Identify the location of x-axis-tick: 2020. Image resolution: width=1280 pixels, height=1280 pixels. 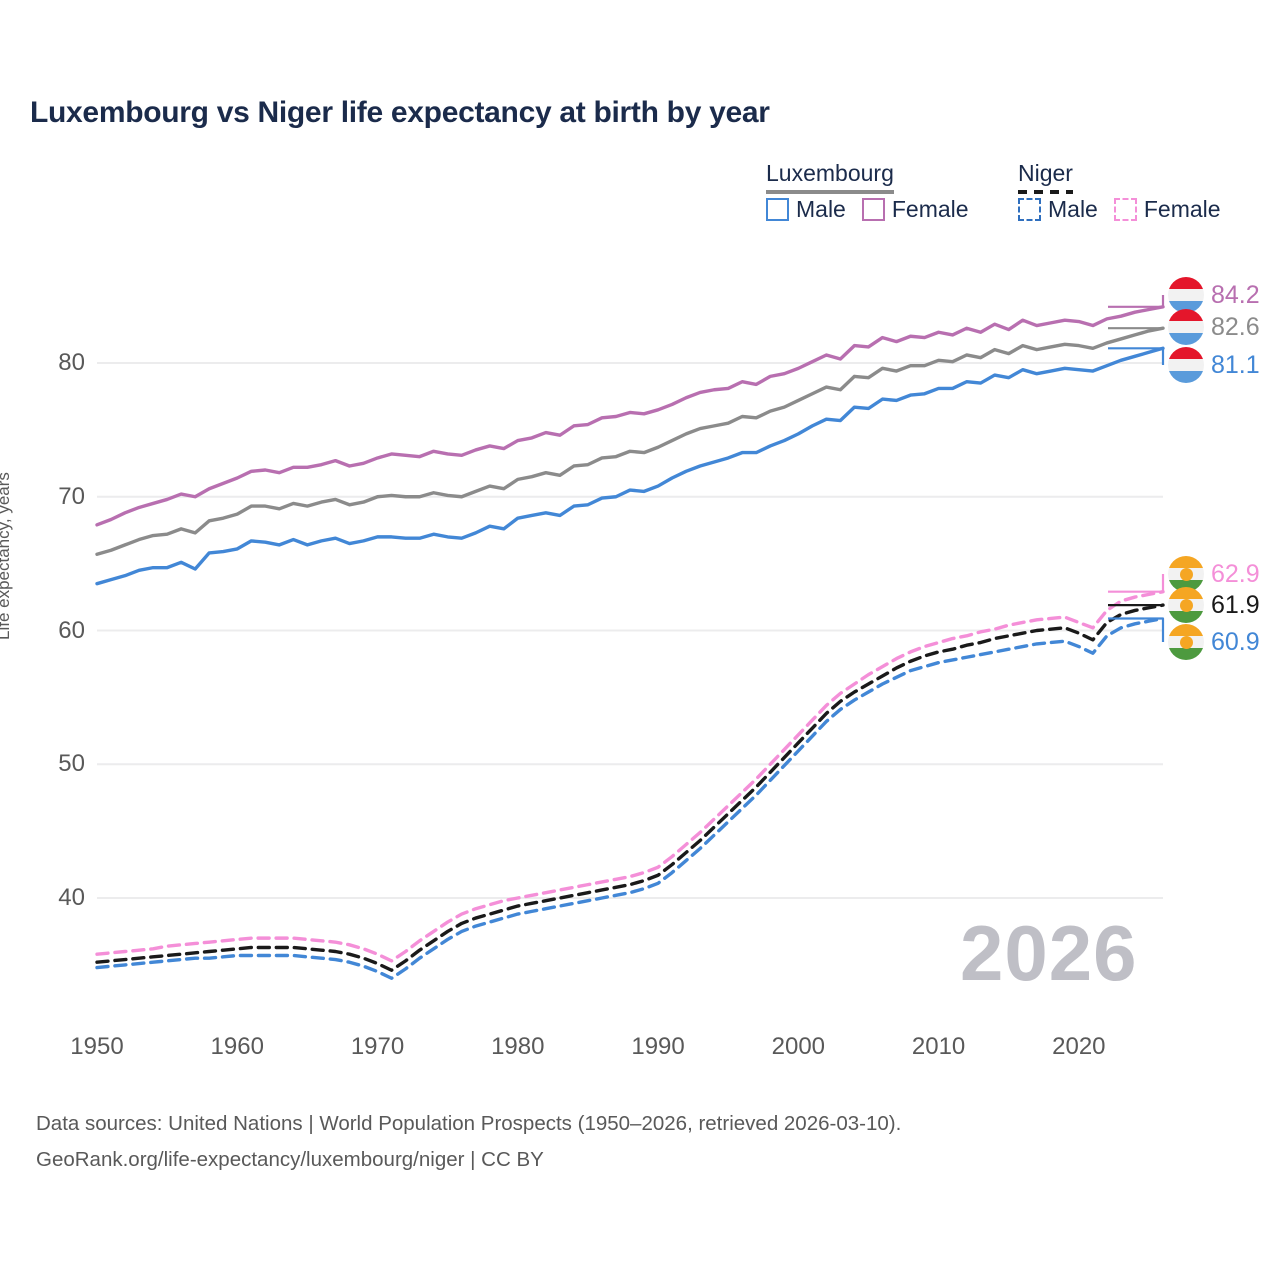
(1079, 1046).